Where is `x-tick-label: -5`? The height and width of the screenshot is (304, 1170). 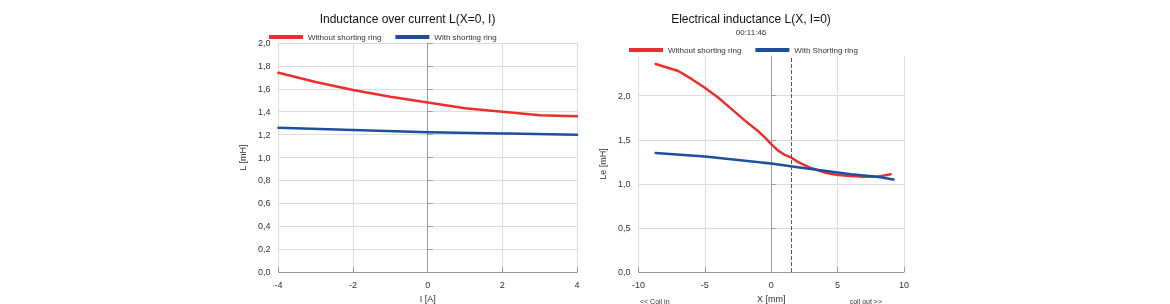 x-tick-label: -5 is located at coordinates (704, 284).